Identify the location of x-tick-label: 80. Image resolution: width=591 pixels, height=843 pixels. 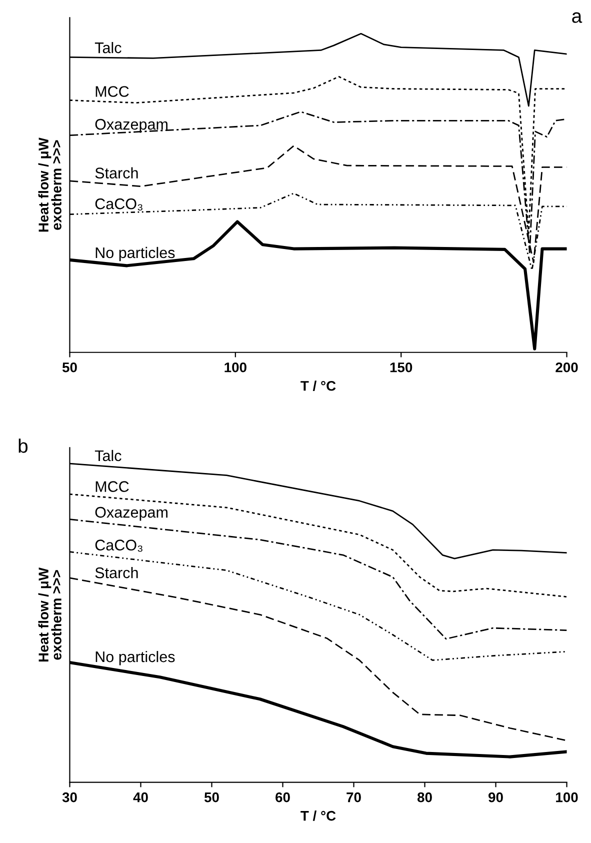
(424, 797).